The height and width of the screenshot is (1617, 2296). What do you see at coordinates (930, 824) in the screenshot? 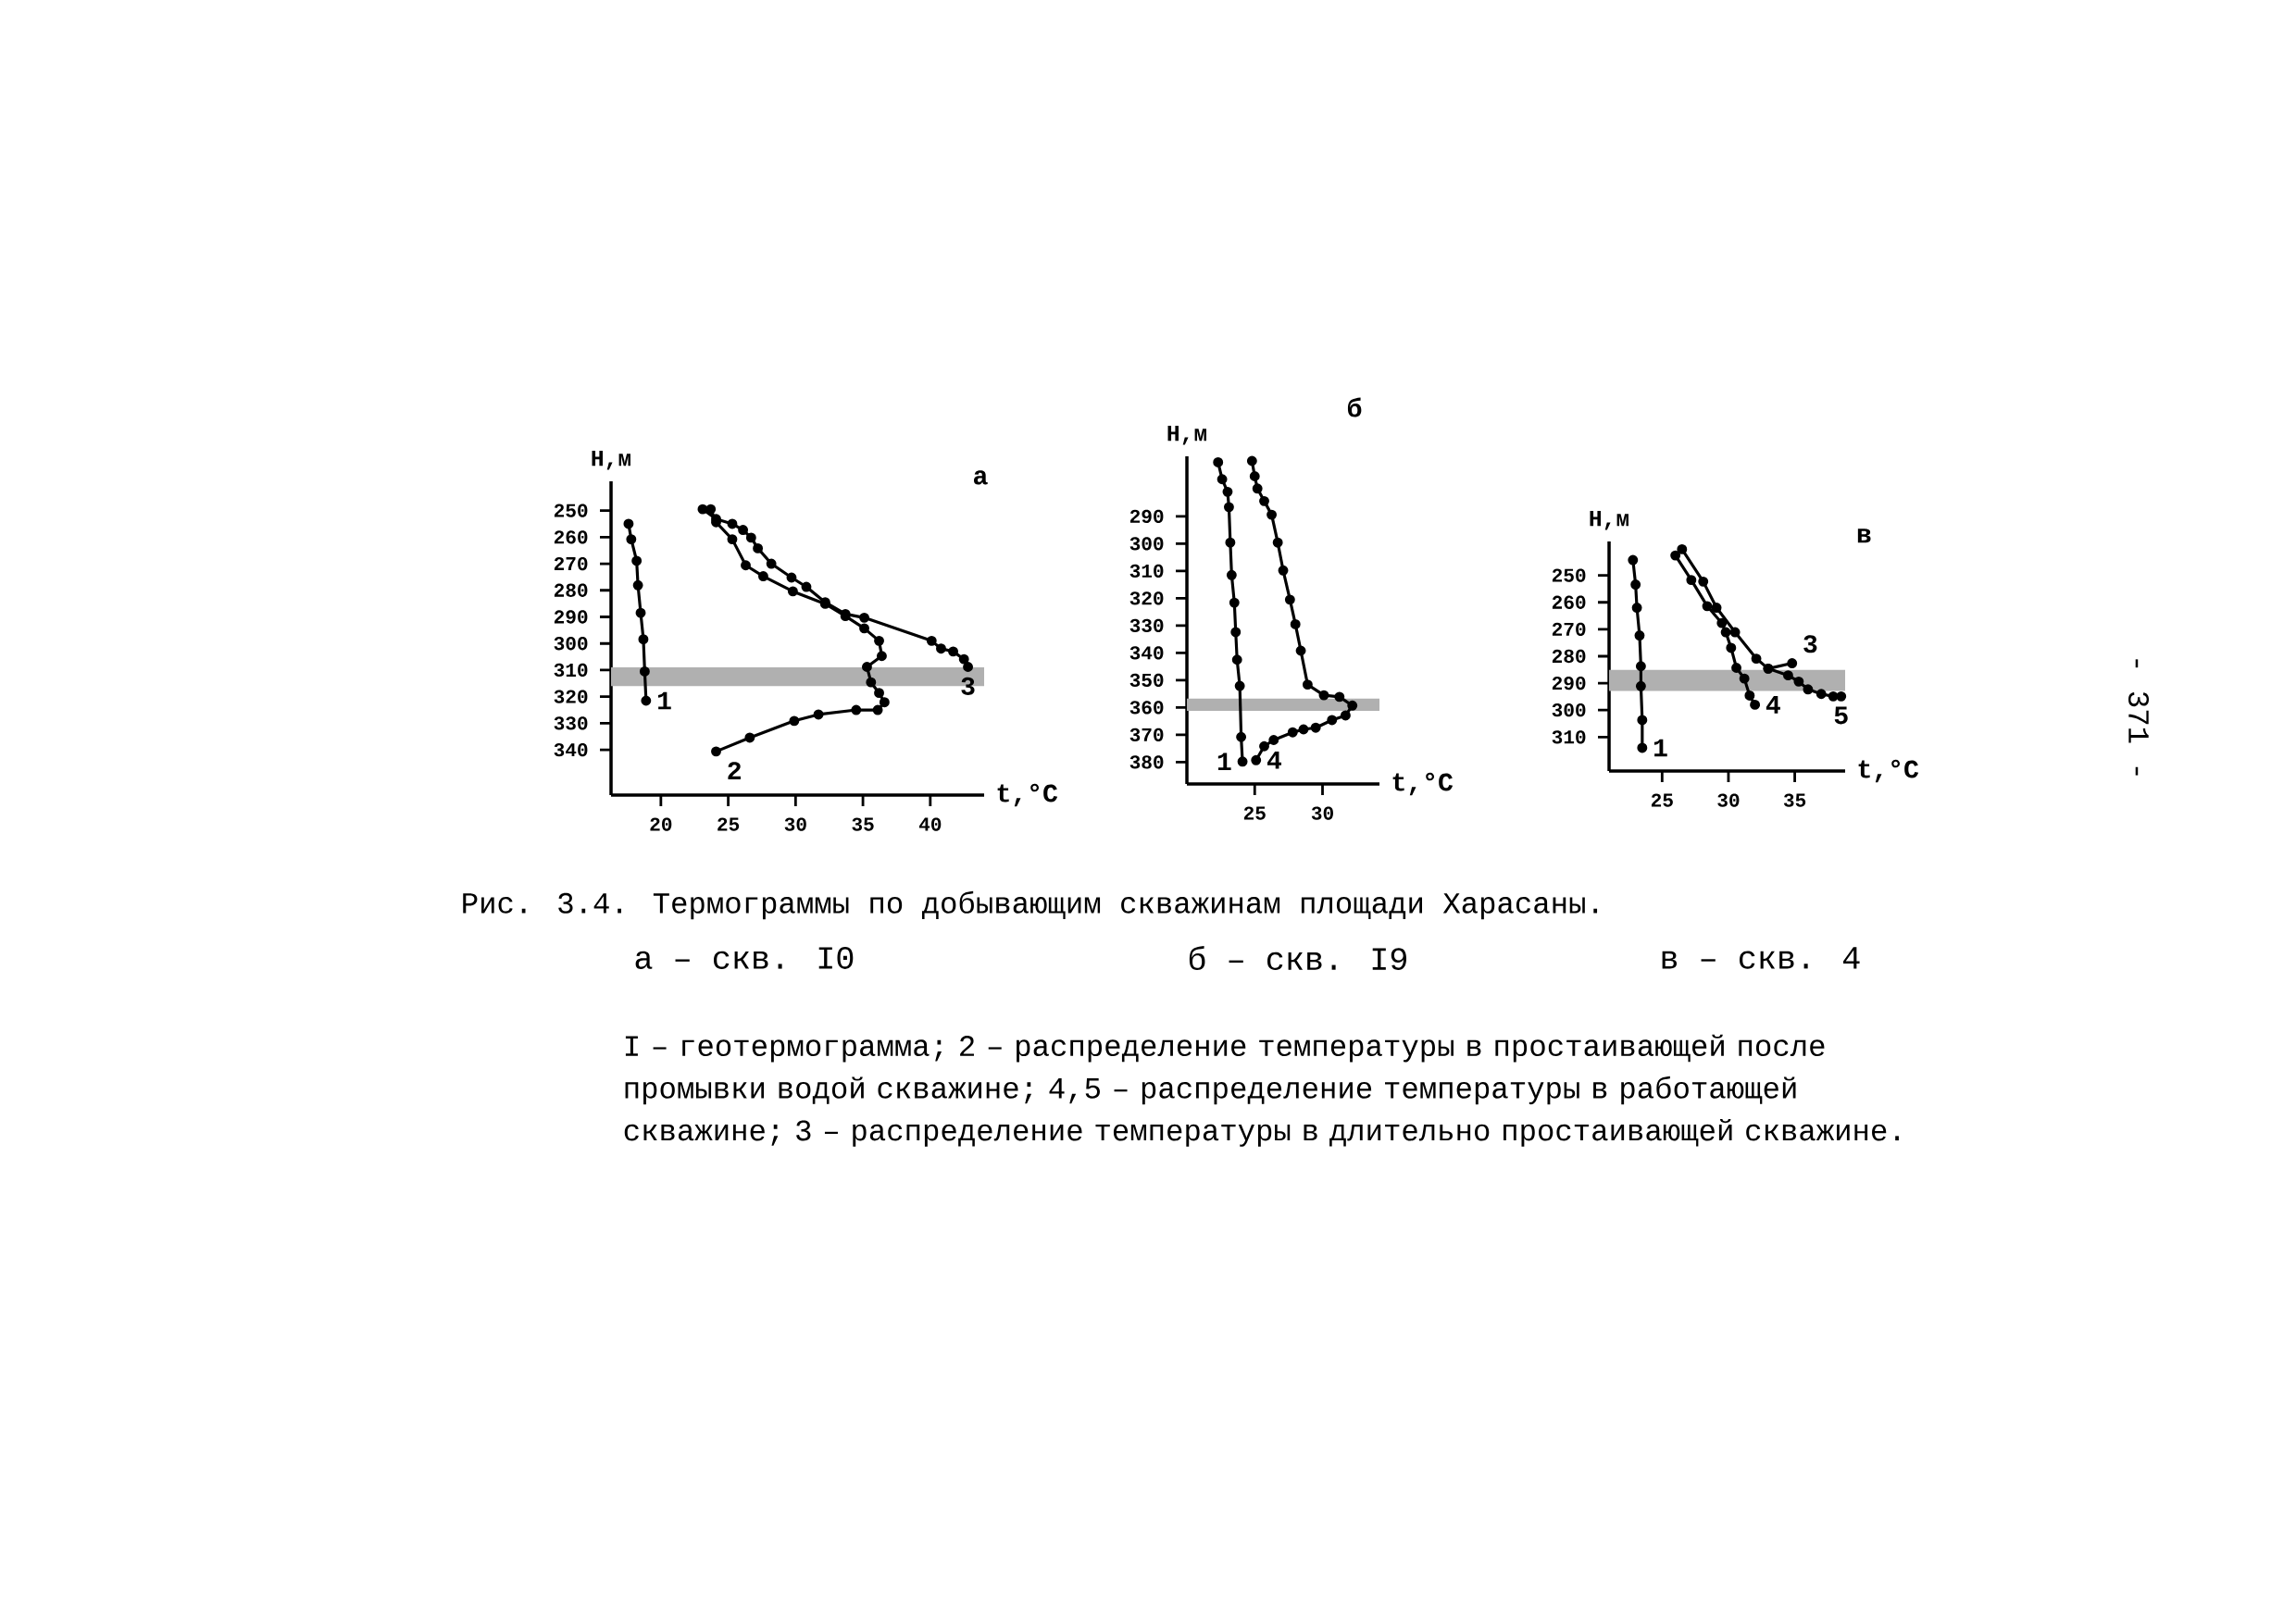
I see `x-tick-label: 40` at bounding box center [930, 824].